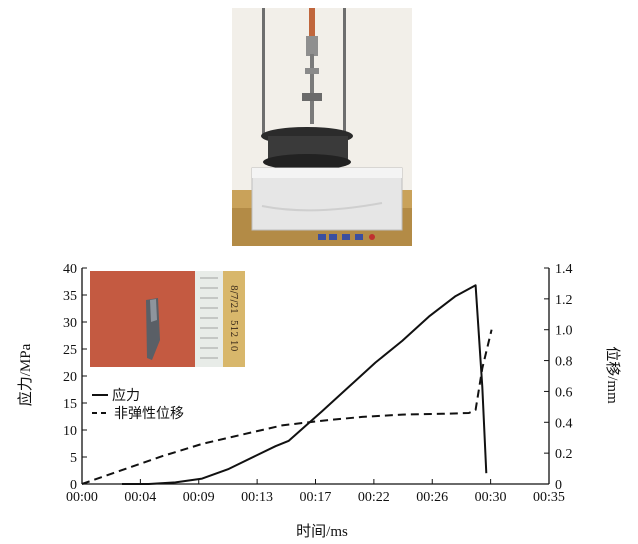  I want to click on x-tick-label: 00:17, so click(316, 497).